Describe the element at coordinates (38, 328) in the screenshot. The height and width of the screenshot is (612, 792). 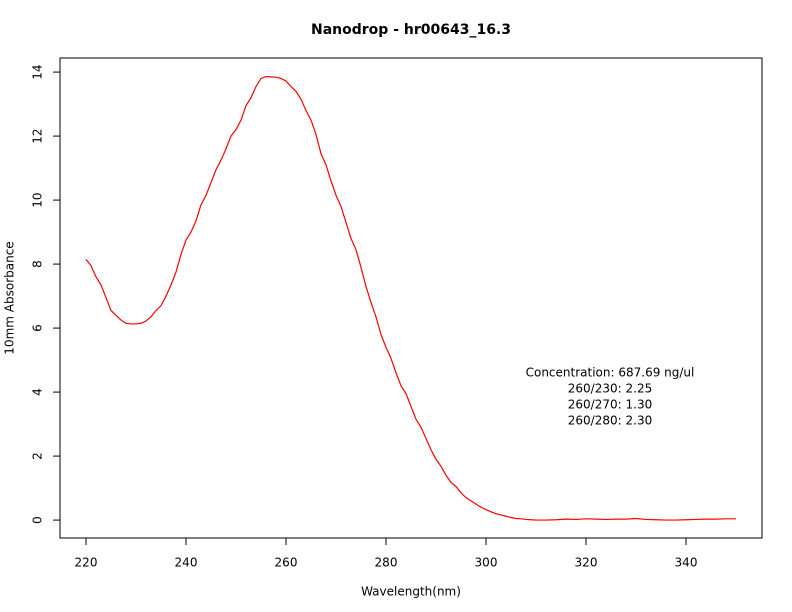
I see `y-tick-label: 6` at that location.